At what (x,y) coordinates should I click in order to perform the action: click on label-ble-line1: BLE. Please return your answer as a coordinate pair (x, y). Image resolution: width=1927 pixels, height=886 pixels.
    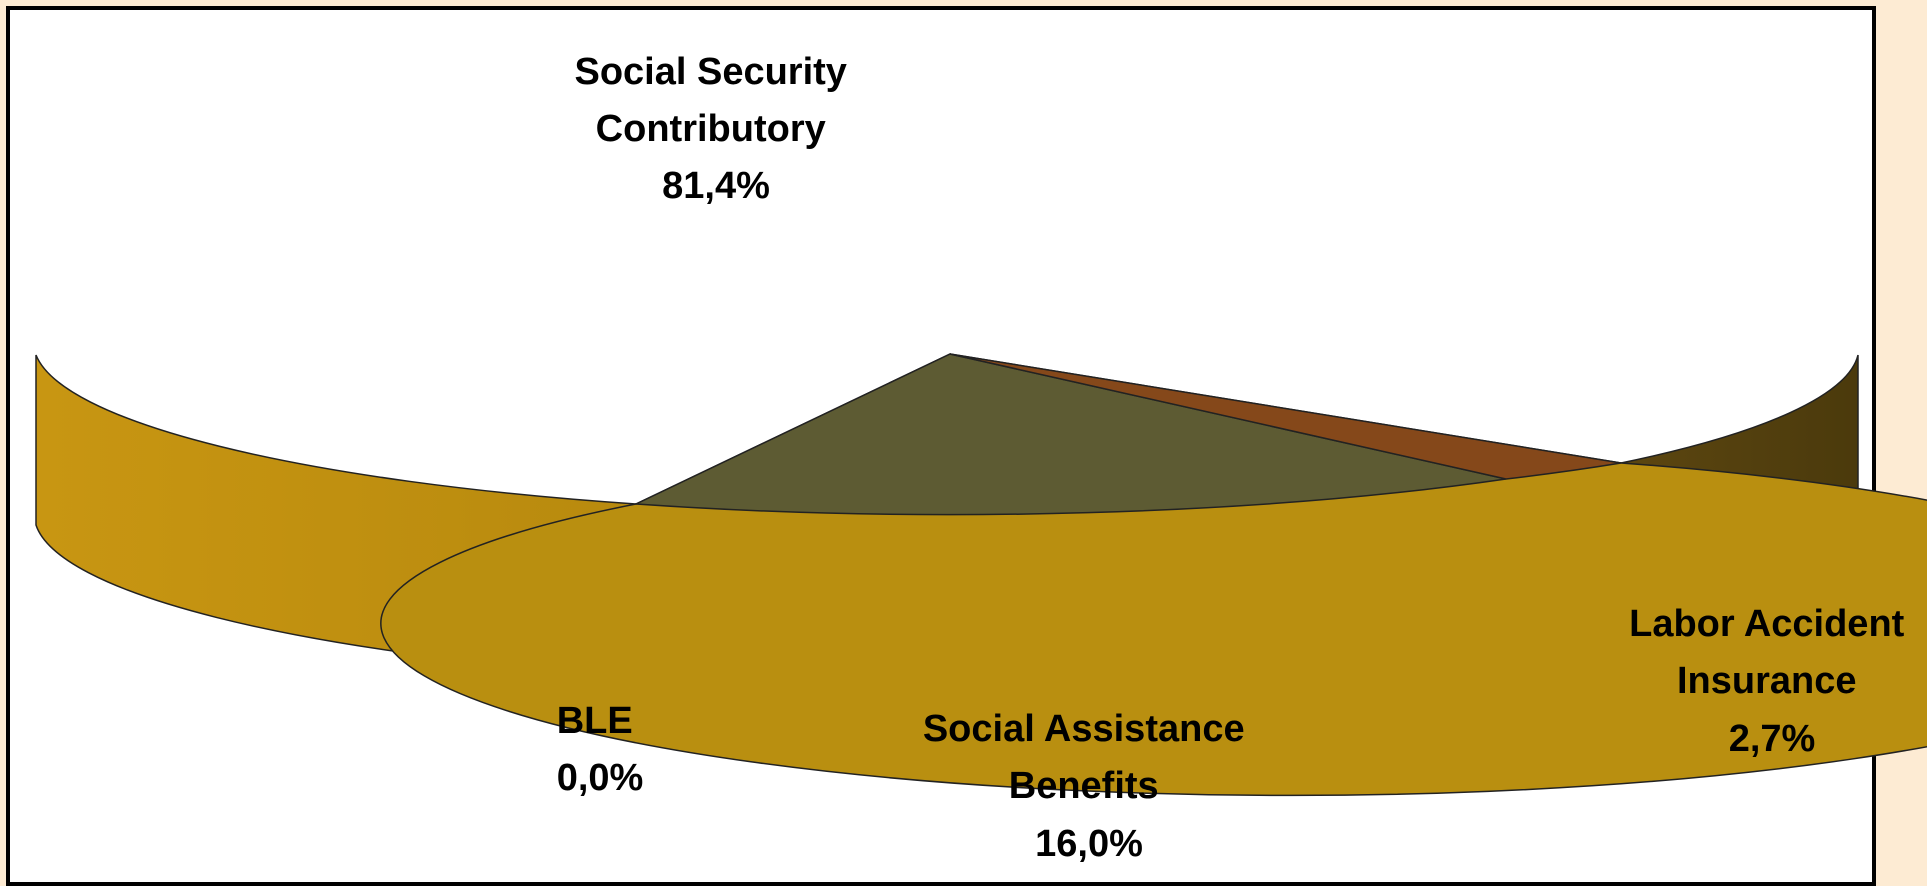
    Looking at the image, I should click on (595, 721).